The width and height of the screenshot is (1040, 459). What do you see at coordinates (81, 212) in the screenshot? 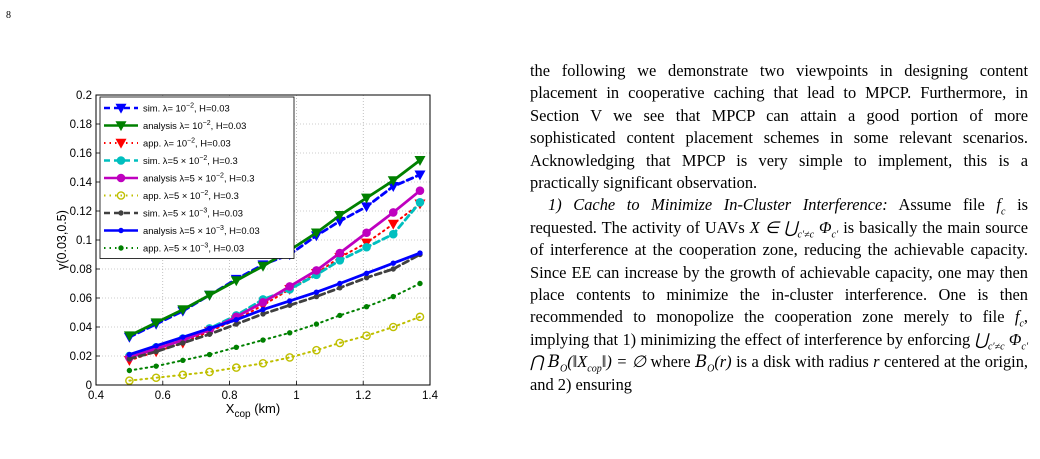
I see `y-tick-label: 0.12` at bounding box center [81, 212].